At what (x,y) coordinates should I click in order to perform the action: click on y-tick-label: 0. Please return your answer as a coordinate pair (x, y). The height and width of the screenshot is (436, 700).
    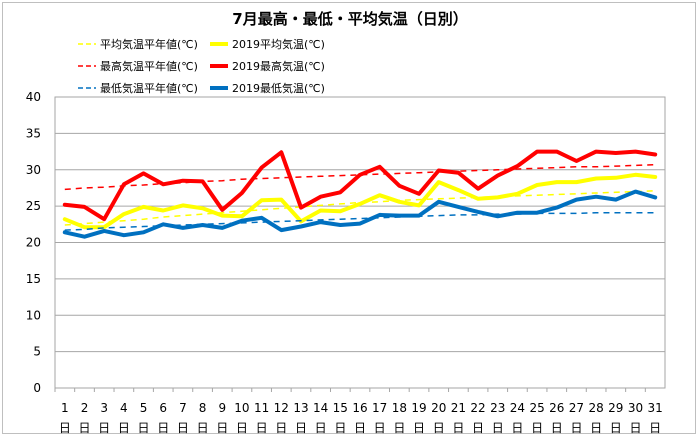
    Looking at the image, I should click on (37, 388).